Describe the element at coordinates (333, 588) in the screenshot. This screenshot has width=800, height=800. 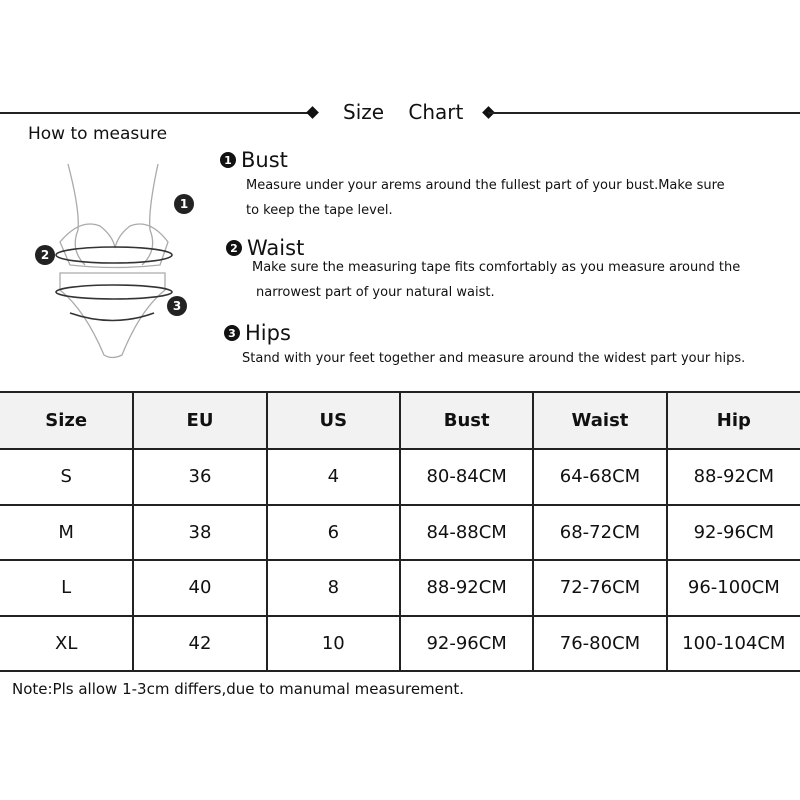
I see `table-cell: 8` at that location.